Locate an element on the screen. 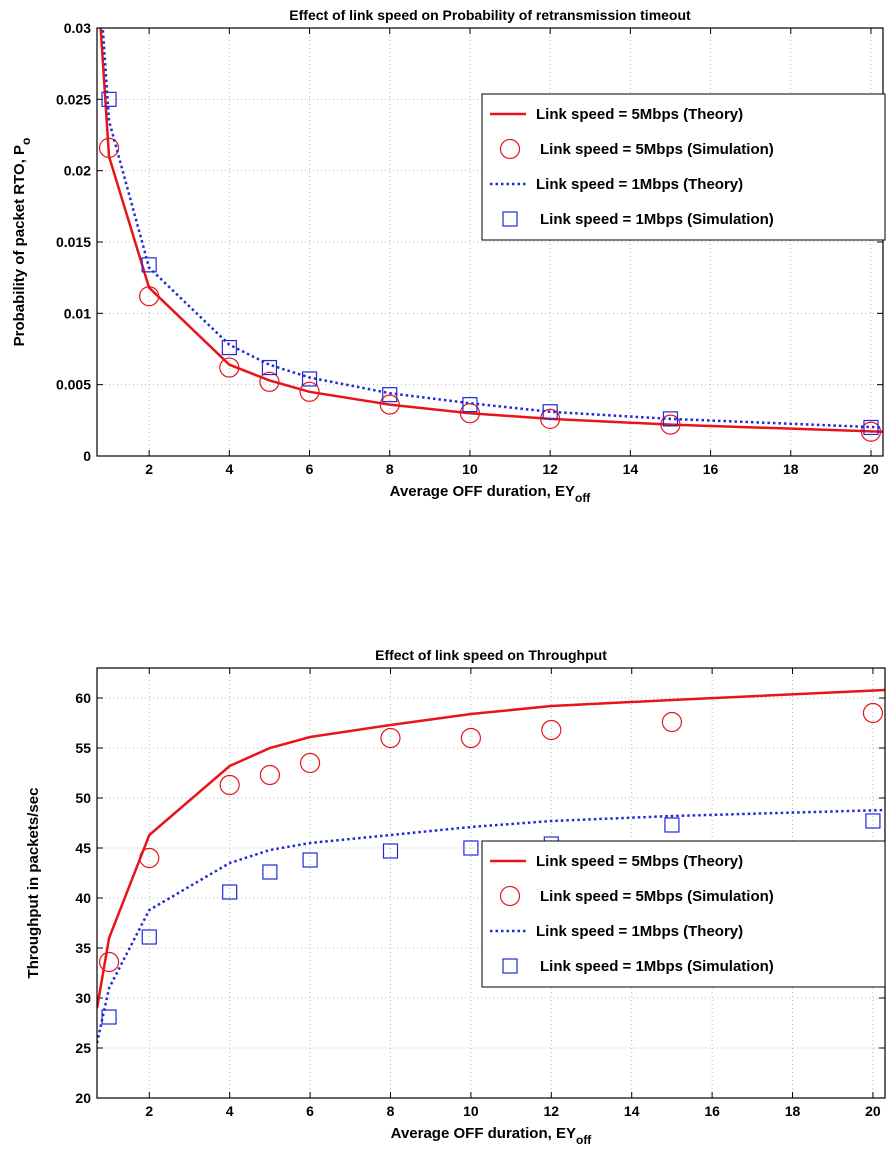 The width and height of the screenshot is (891, 1160). y-tick-label: 20 is located at coordinates (83, 1098).